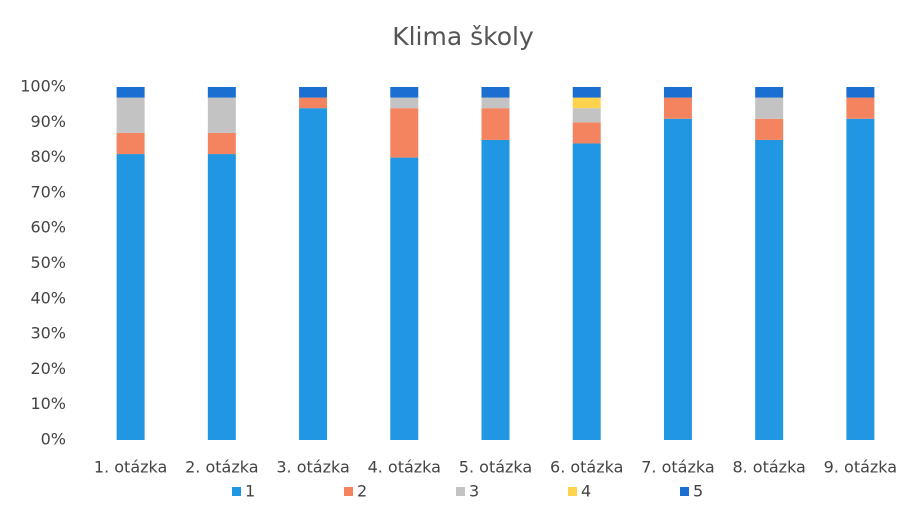 The image size is (906, 529). Describe the element at coordinates (53, 439) in the screenshot. I see `y-tick-label: 0%` at that location.